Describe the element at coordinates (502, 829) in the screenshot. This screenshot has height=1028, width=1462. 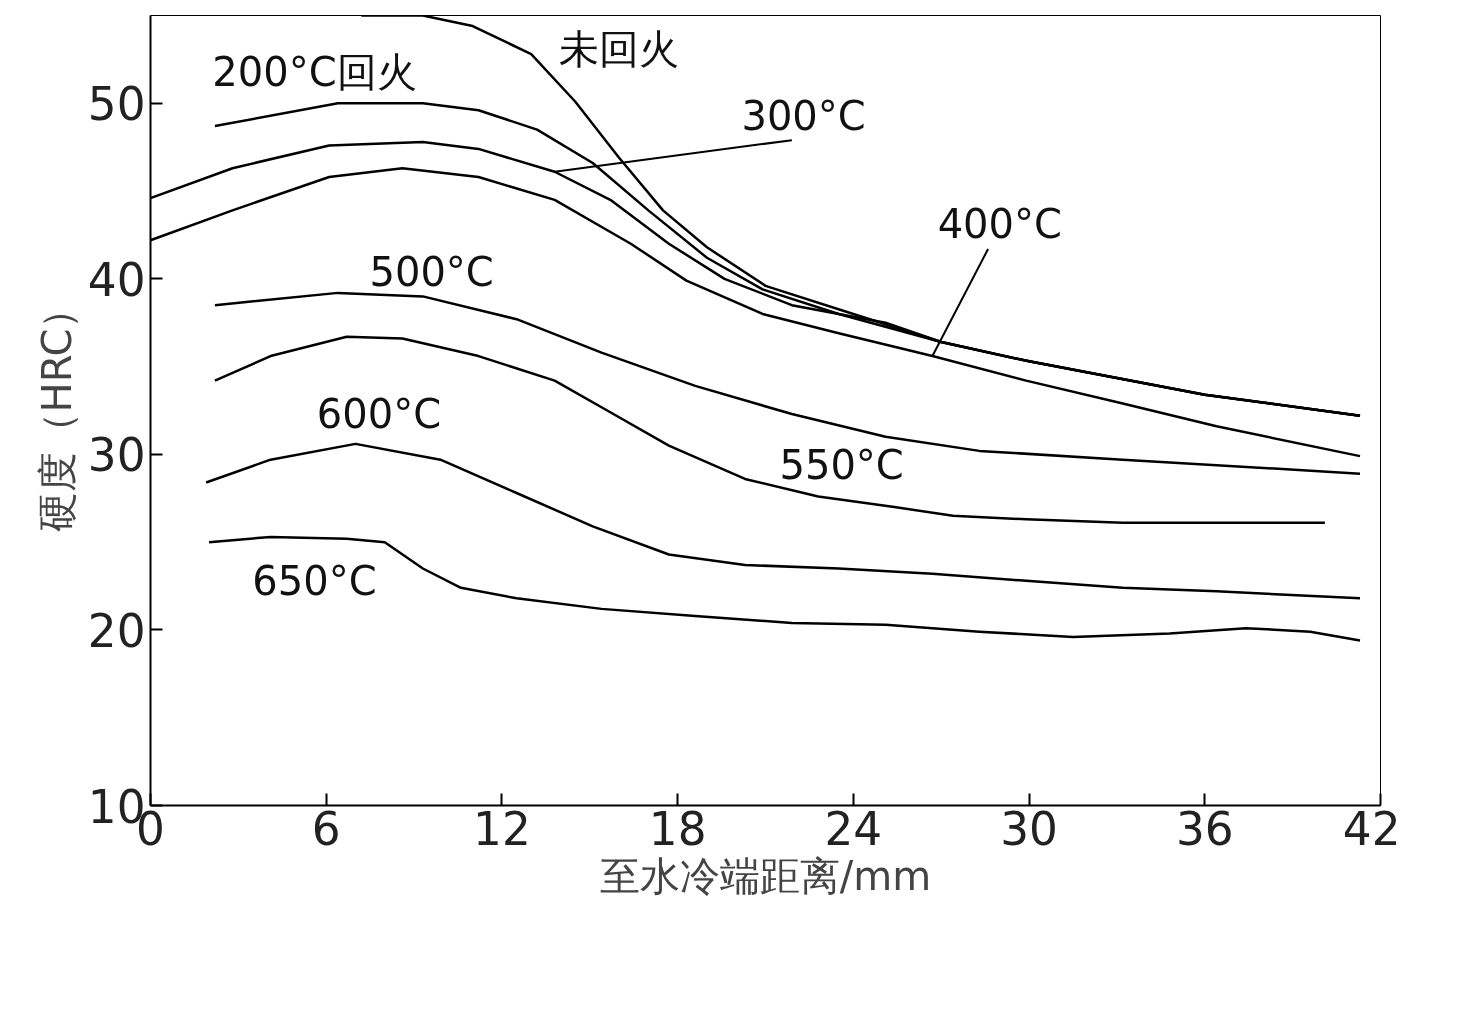
I see `x-tick-label: 12` at that location.